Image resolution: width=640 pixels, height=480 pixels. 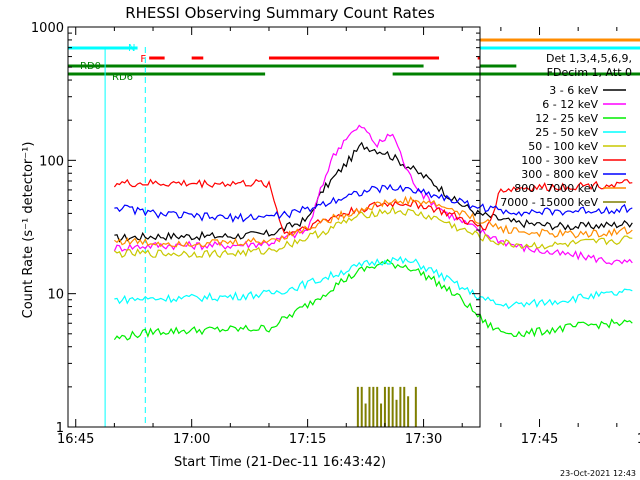 I want to click on x-tick-label: 17:45, so click(x=539, y=439).